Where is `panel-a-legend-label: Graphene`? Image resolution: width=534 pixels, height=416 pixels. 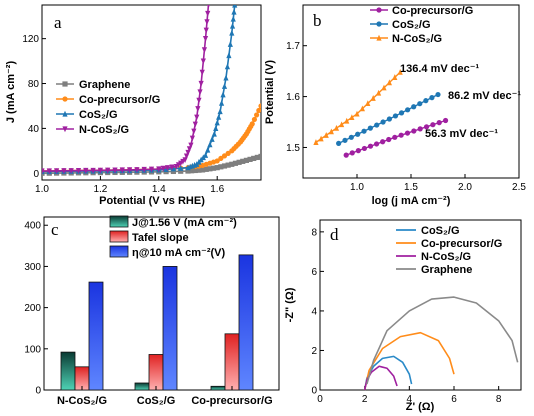
panel-a-legend-label: Graphene is located at coordinates (104, 85).